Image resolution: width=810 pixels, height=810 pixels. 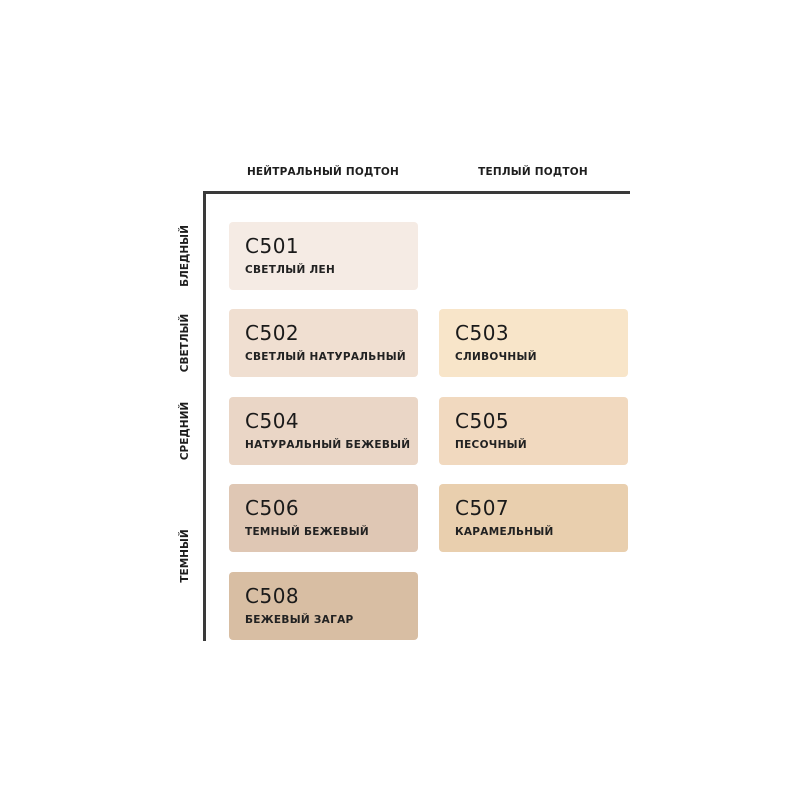 What do you see at coordinates (272, 508) in the screenshot?
I see `shade-code: C506` at bounding box center [272, 508].